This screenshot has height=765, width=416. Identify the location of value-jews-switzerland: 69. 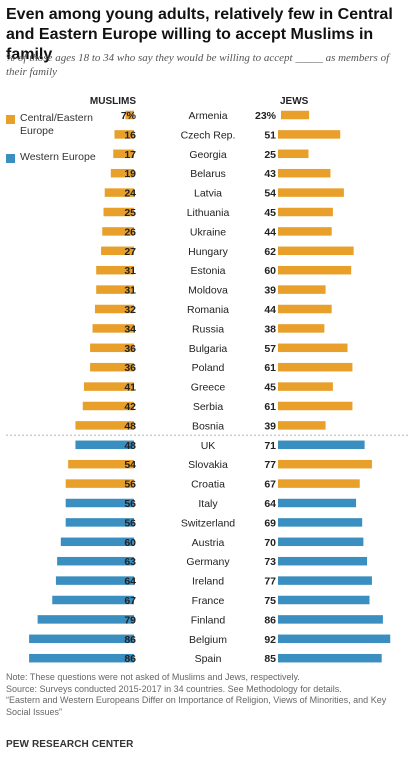
(270, 523).